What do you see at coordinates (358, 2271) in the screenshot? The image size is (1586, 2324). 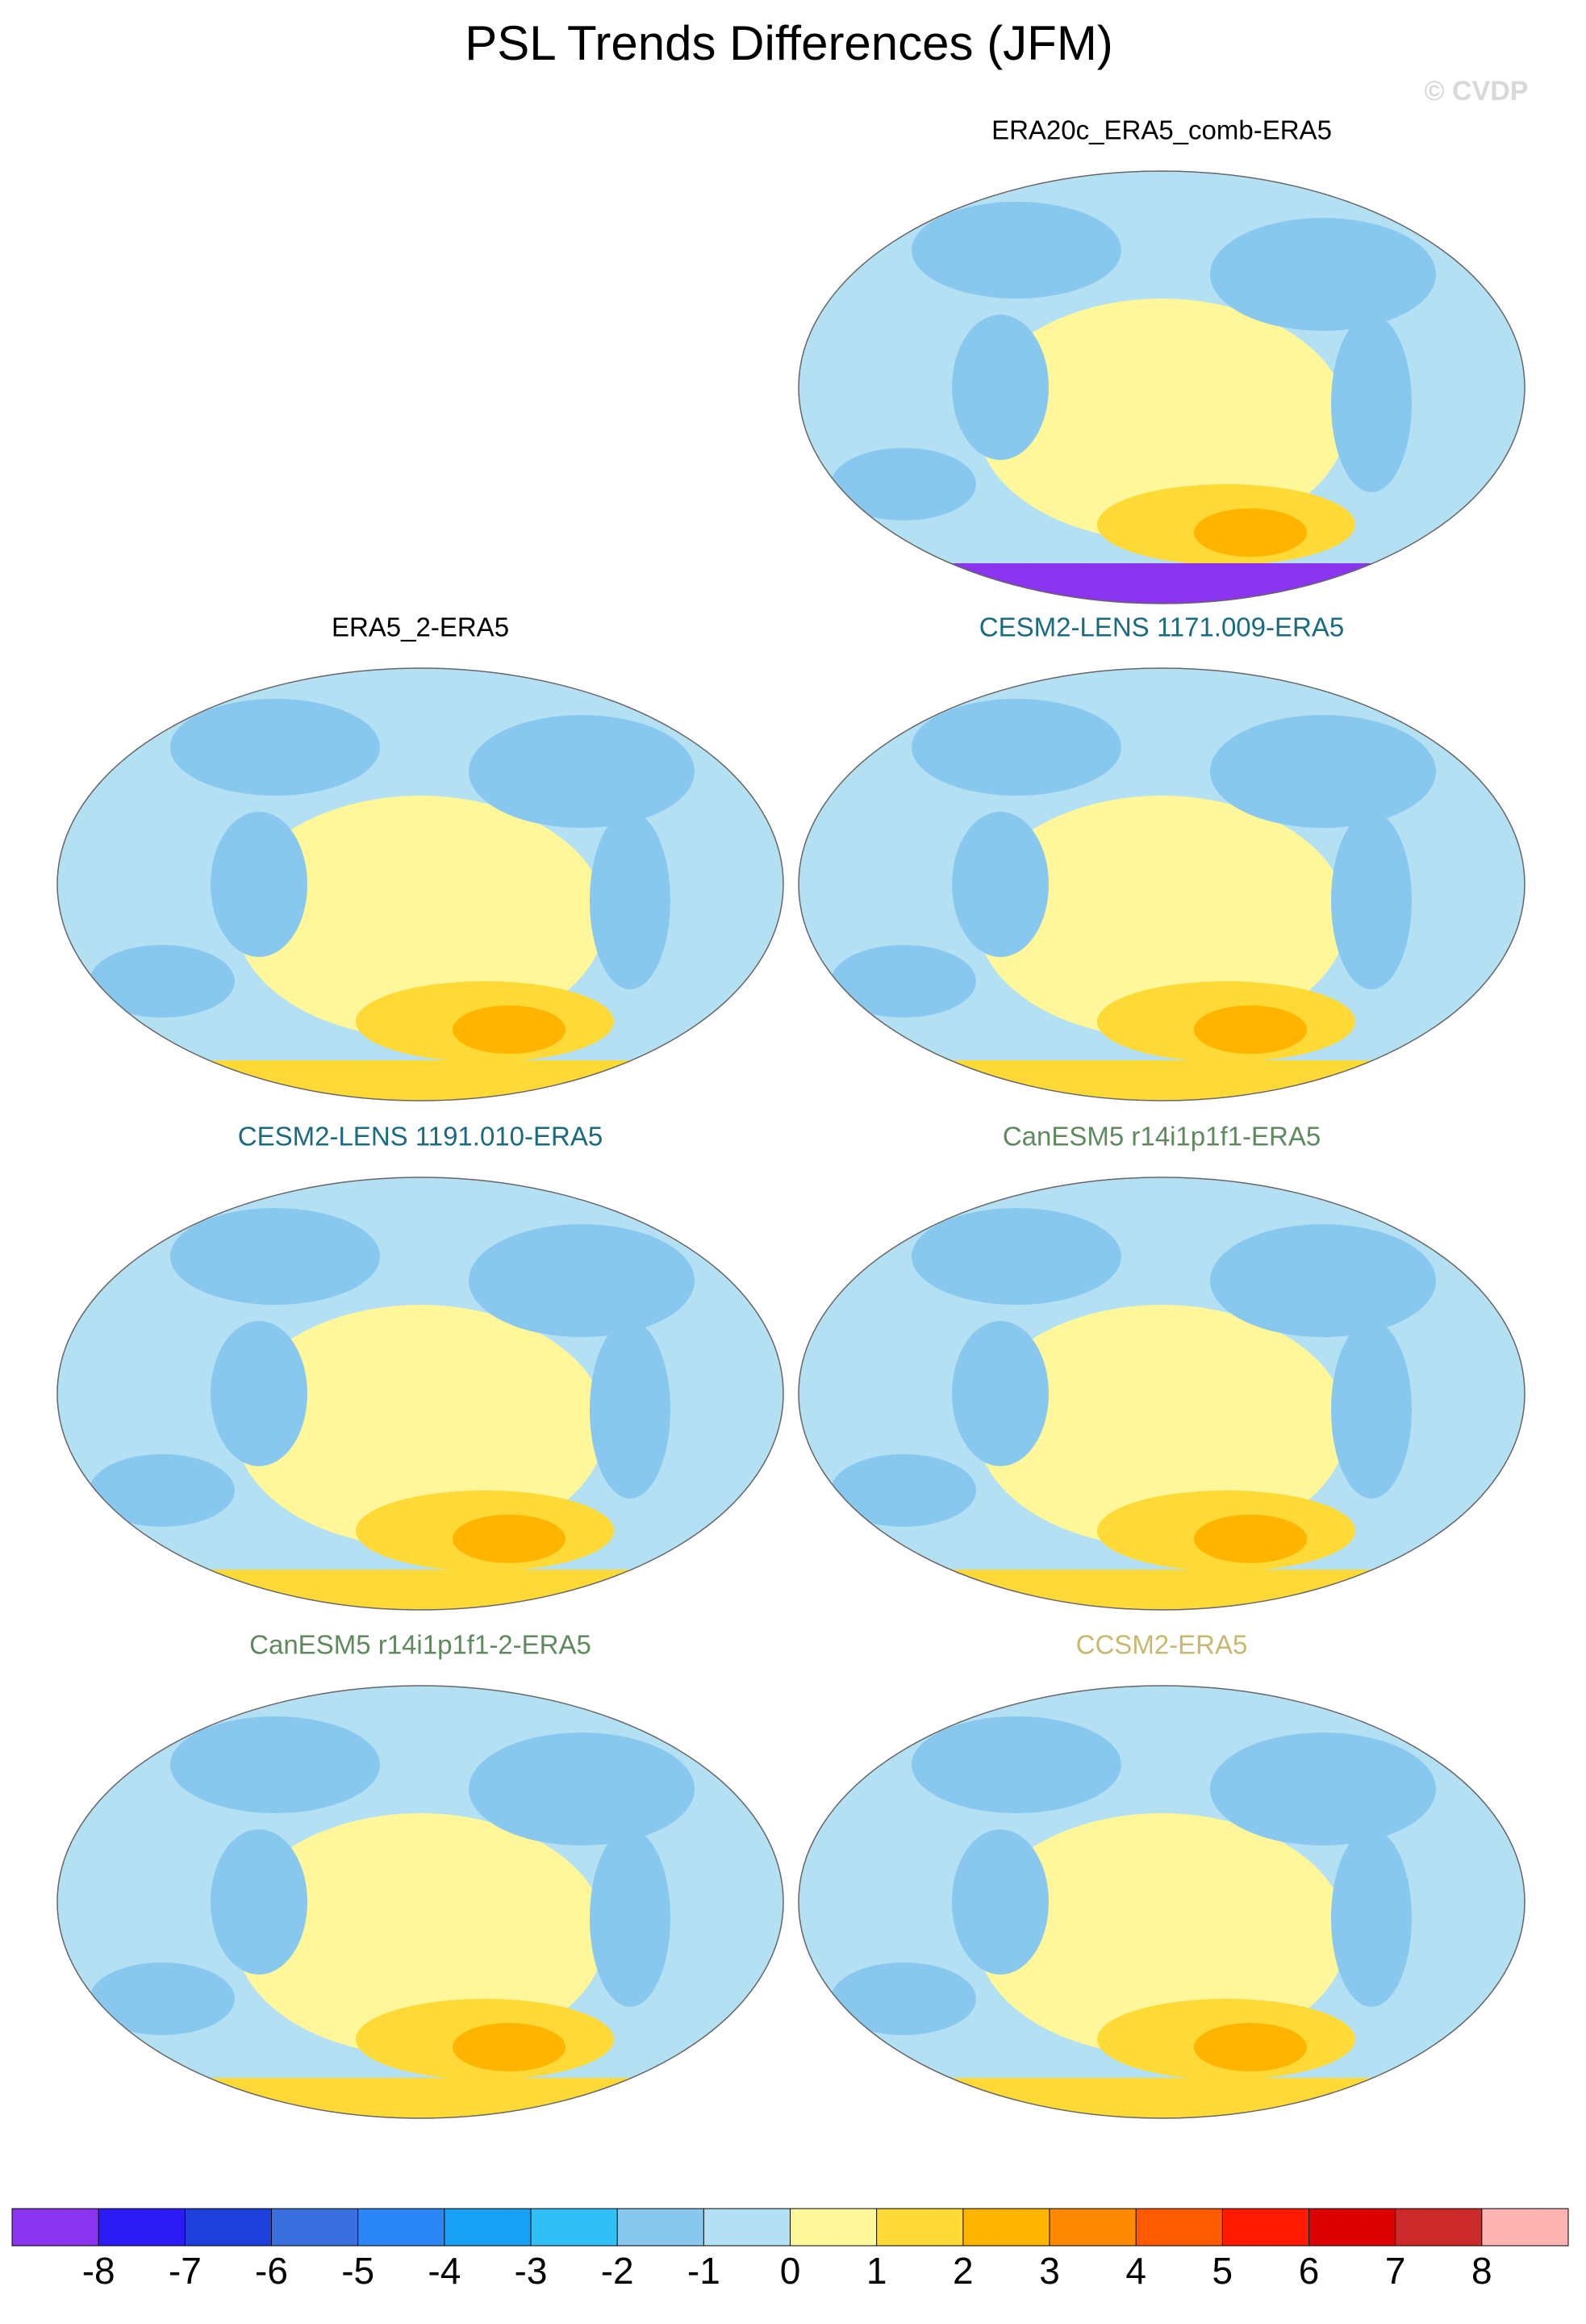 I see `colorbar-label: -5` at bounding box center [358, 2271].